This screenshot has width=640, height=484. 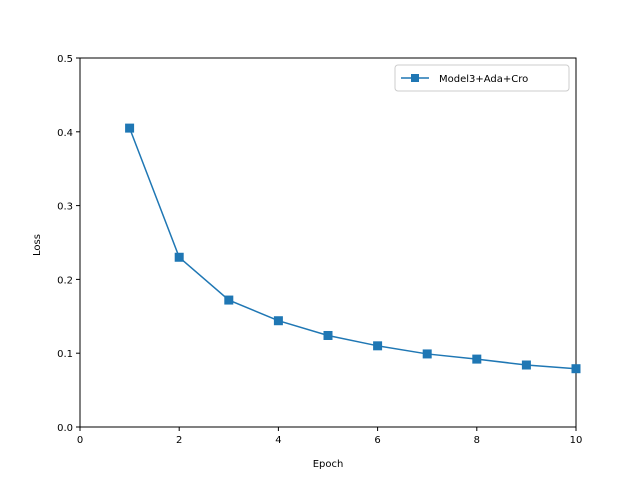 What do you see at coordinates (65, 133) in the screenshot?
I see `y-tick-label: 0.4` at bounding box center [65, 133].